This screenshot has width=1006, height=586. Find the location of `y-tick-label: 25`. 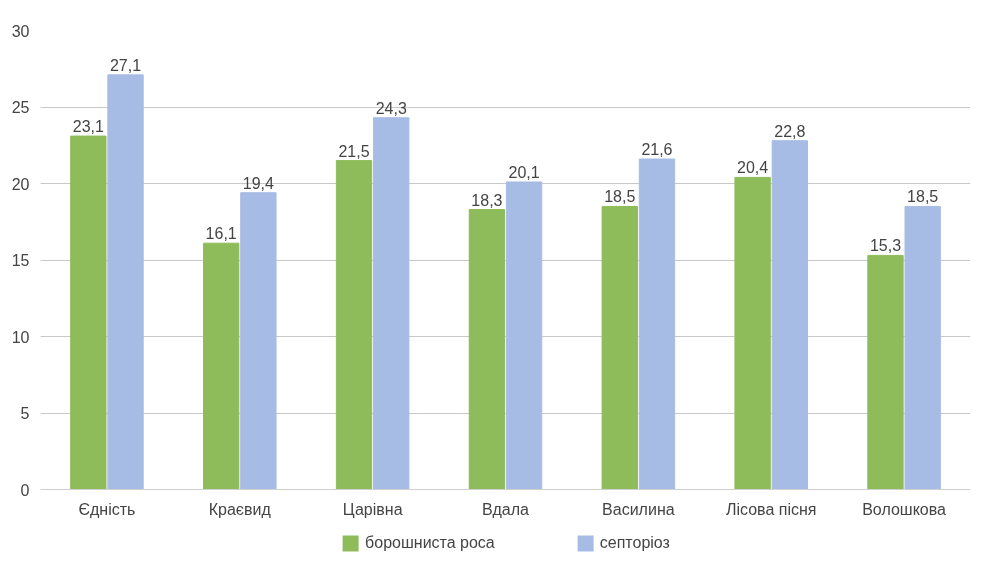

y-tick-label: 25 is located at coordinates (20, 107).